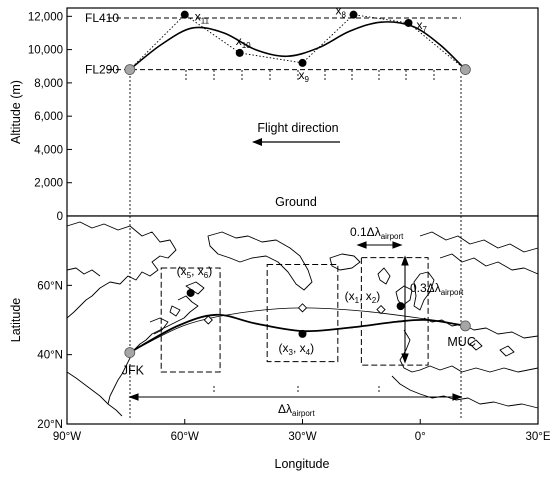 The height and width of the screenshot is (478, 550). What do you see at coordinates (291, 352) in the screenshot?
I see `horizontal-point-label-part: 3` at bounding box center [291, 352].